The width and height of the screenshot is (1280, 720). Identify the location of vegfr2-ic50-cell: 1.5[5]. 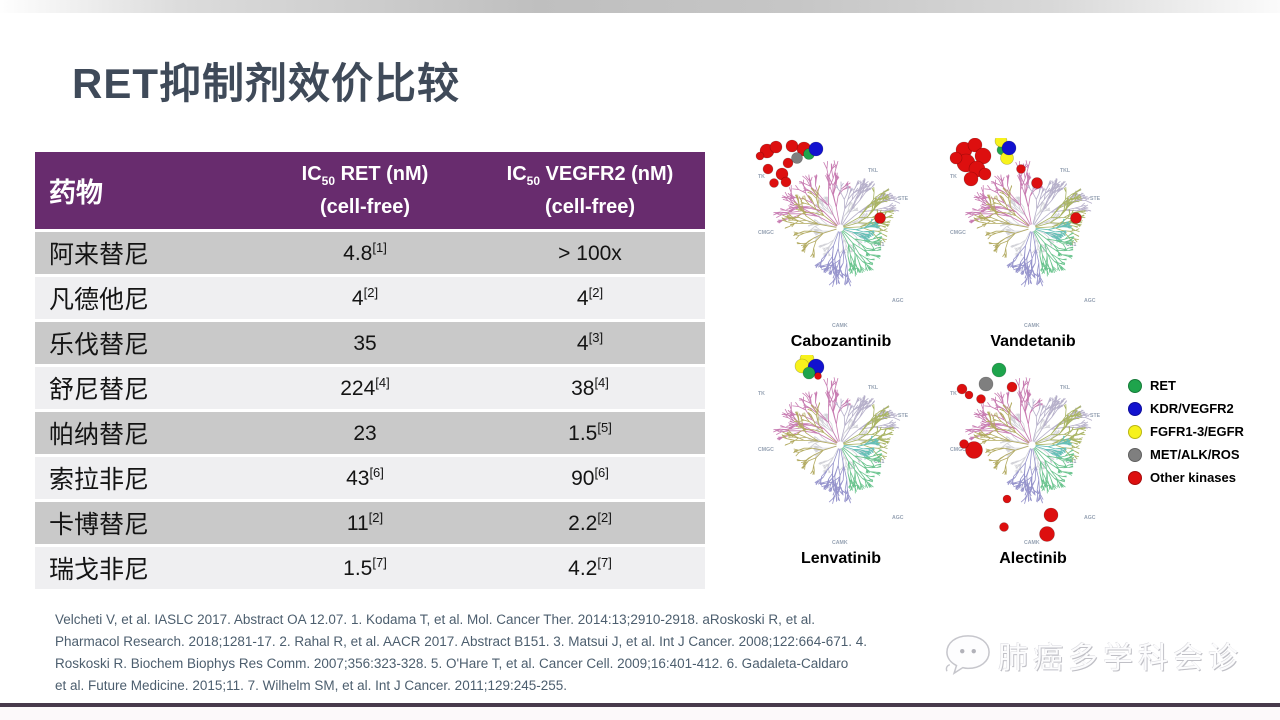
(590, 432).